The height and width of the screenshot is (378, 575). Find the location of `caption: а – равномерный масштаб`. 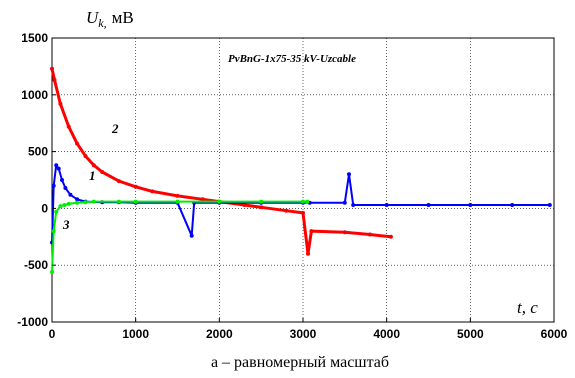

caption: а – равномерный масштаб is located at coordinates (300, 362).